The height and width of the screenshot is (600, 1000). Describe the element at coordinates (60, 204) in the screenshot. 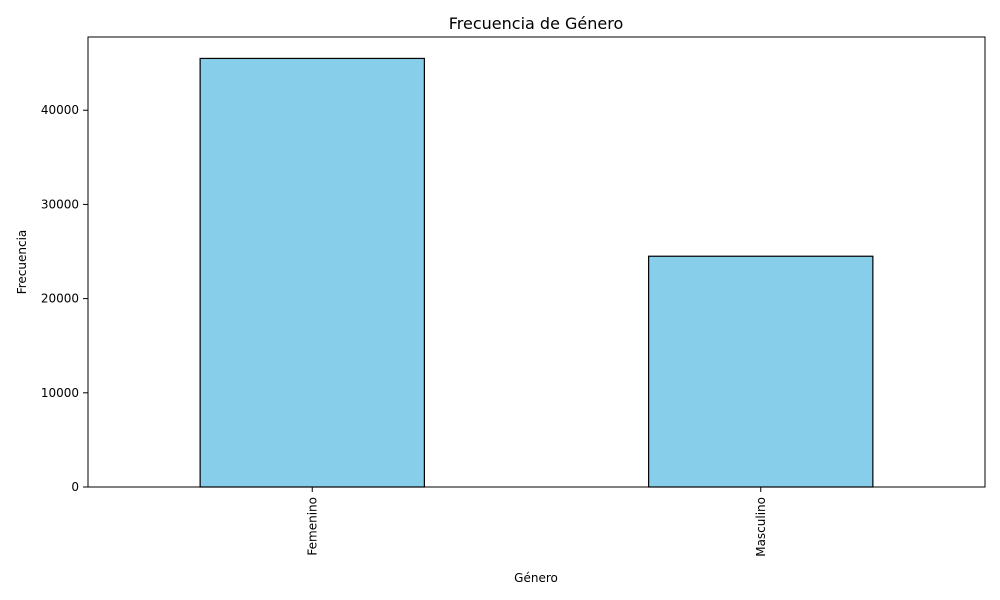

I see `y-tick-label: 30000` at that location.